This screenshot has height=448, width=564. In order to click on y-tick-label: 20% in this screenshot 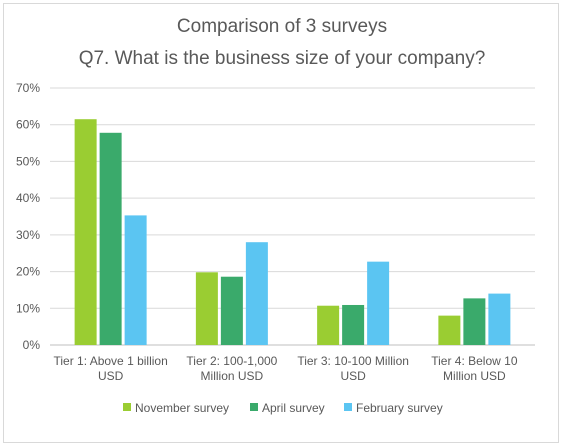, I will do `click(28, 272)`.